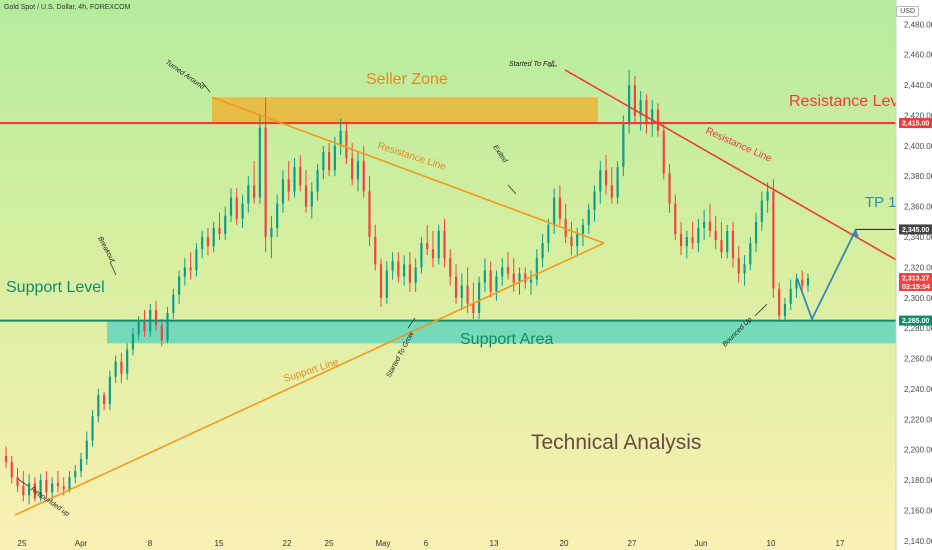 This screenshot has width=932, height=550. I want to click on currency-label: USD, so click(907, 11).